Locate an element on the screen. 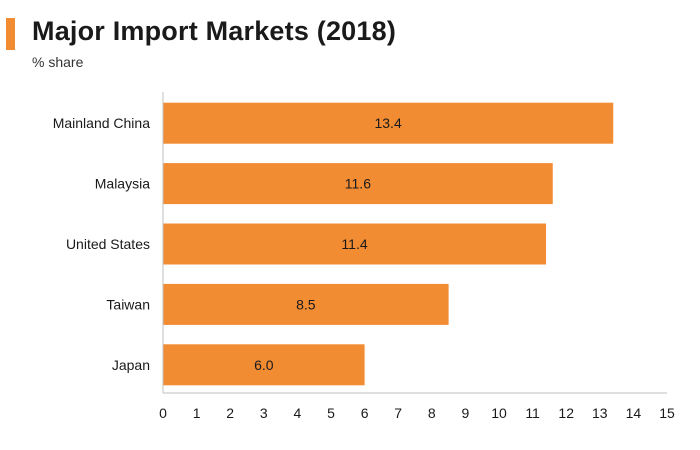  bar-value-label: 6.0 is located at coordinates (264, 365).